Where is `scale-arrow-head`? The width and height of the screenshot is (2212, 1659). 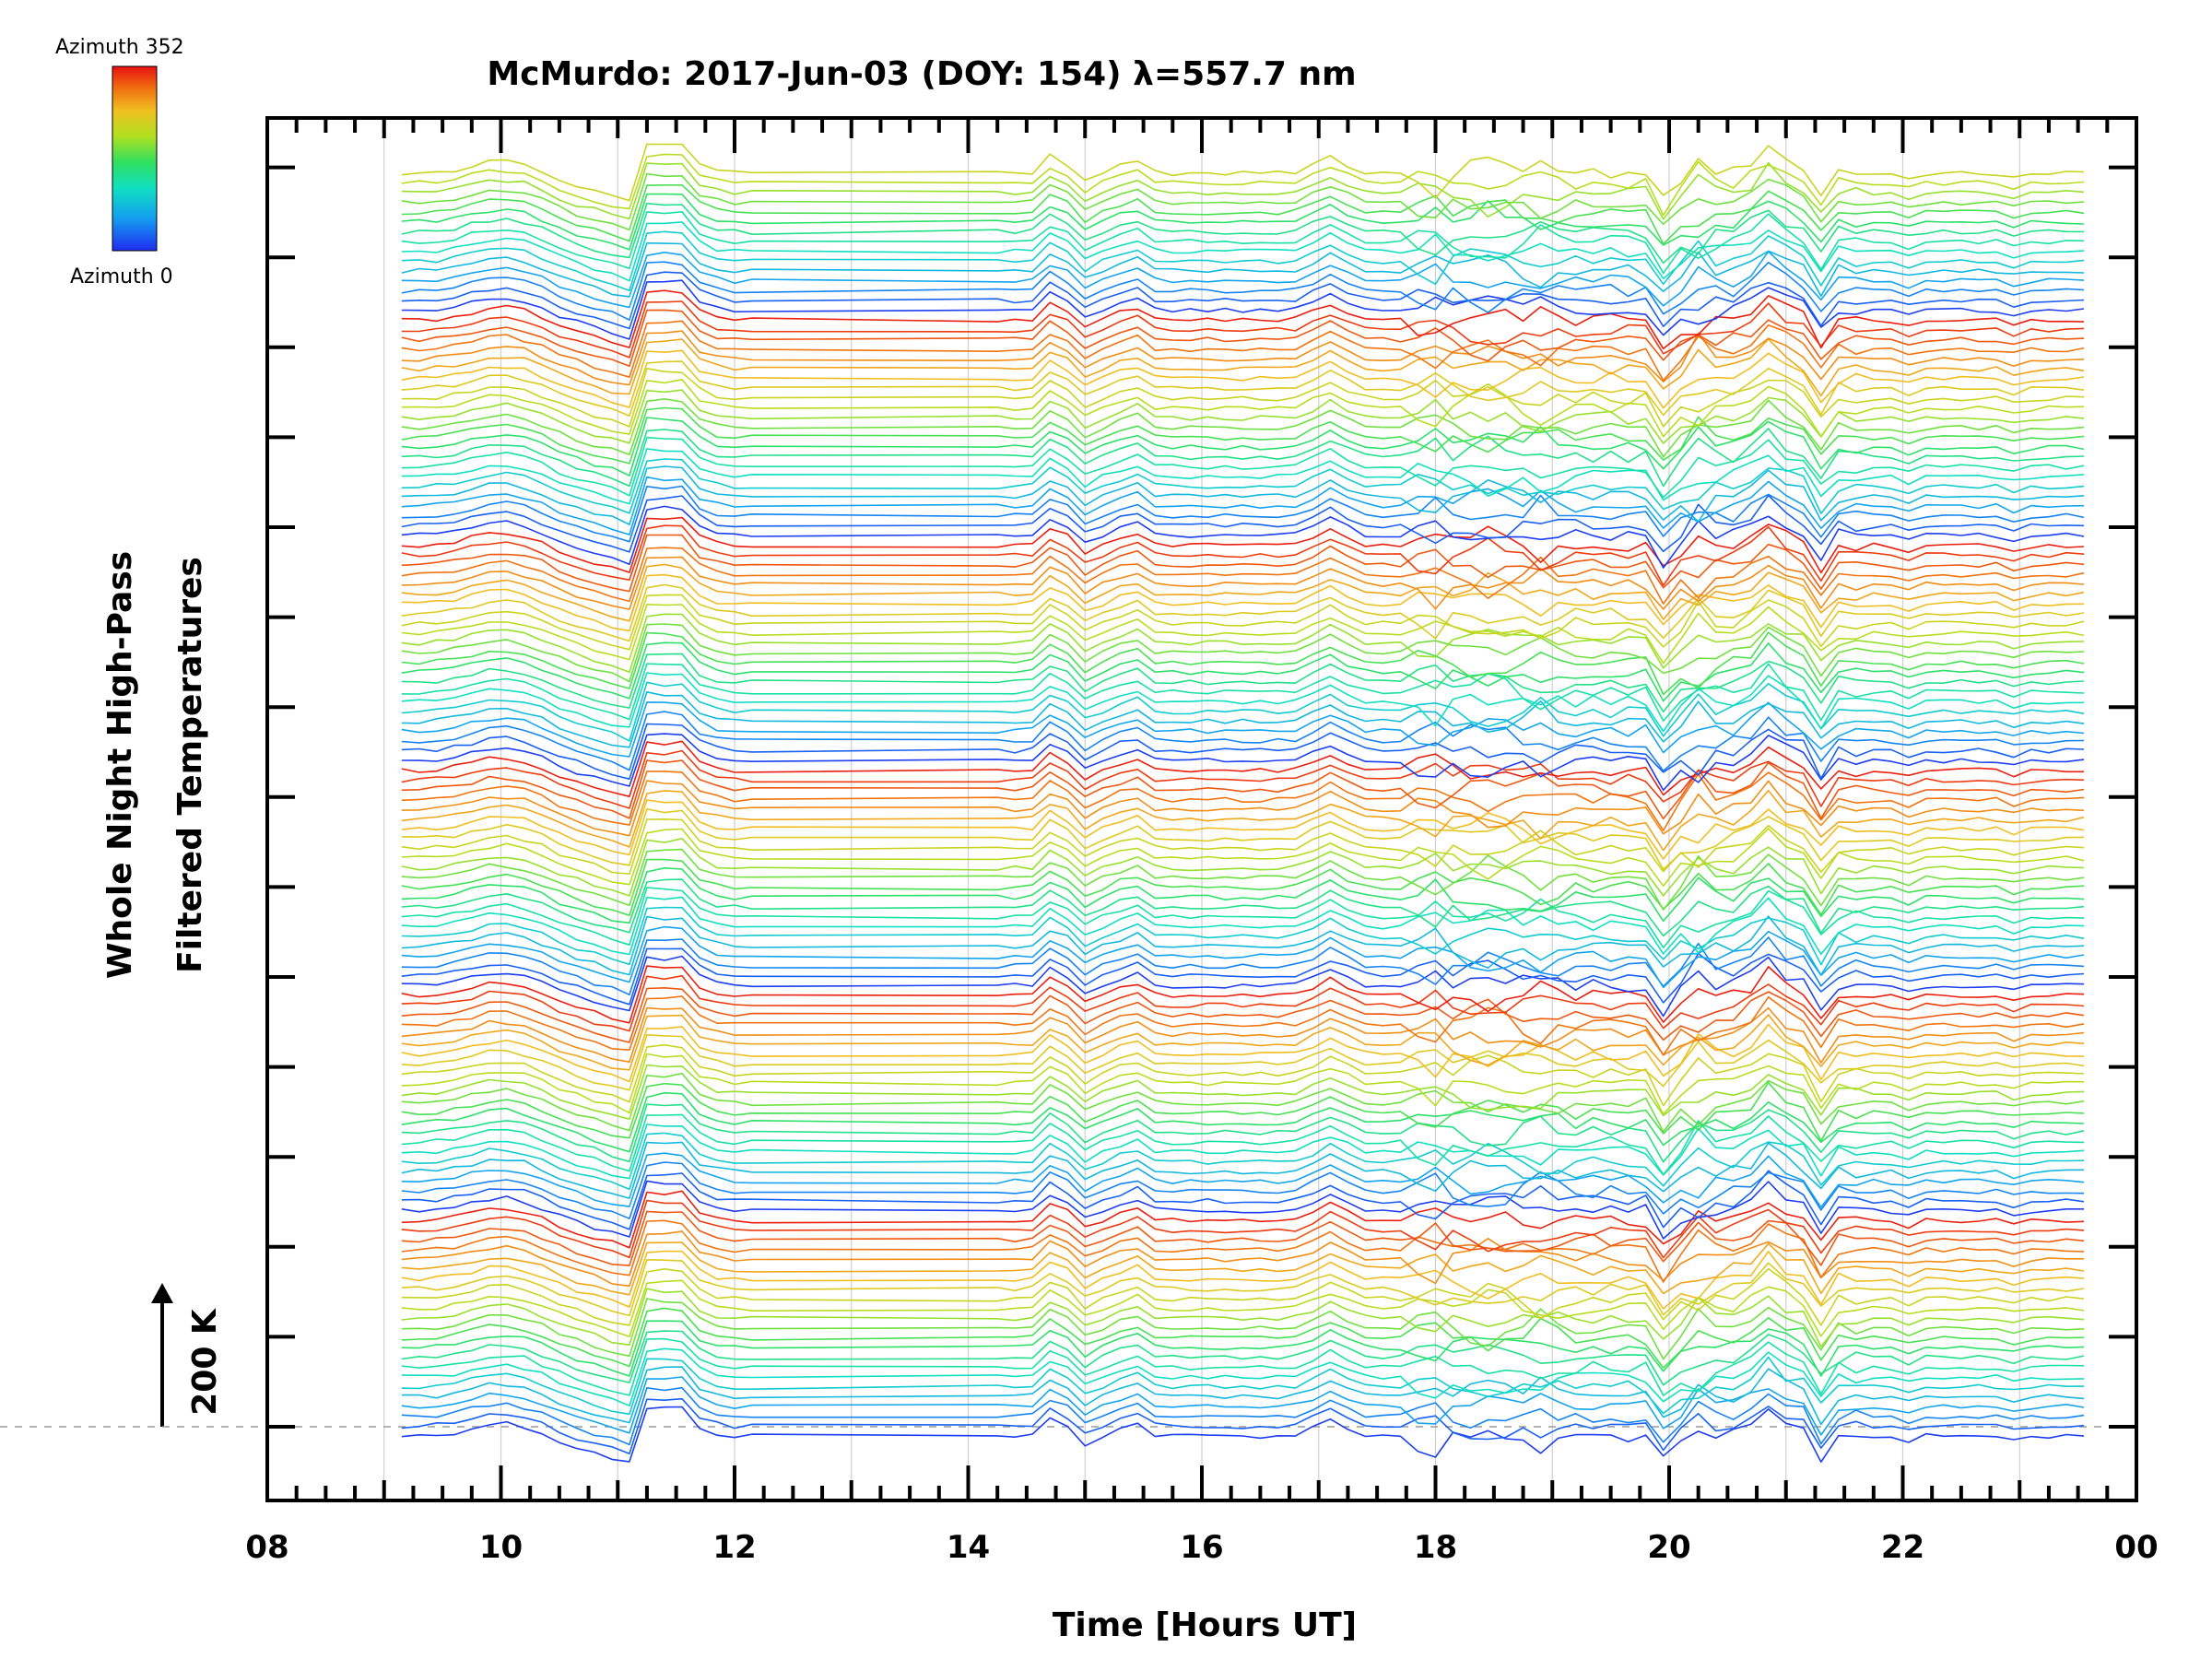
scale-arrow-head is located at coordinates (162, 1293).